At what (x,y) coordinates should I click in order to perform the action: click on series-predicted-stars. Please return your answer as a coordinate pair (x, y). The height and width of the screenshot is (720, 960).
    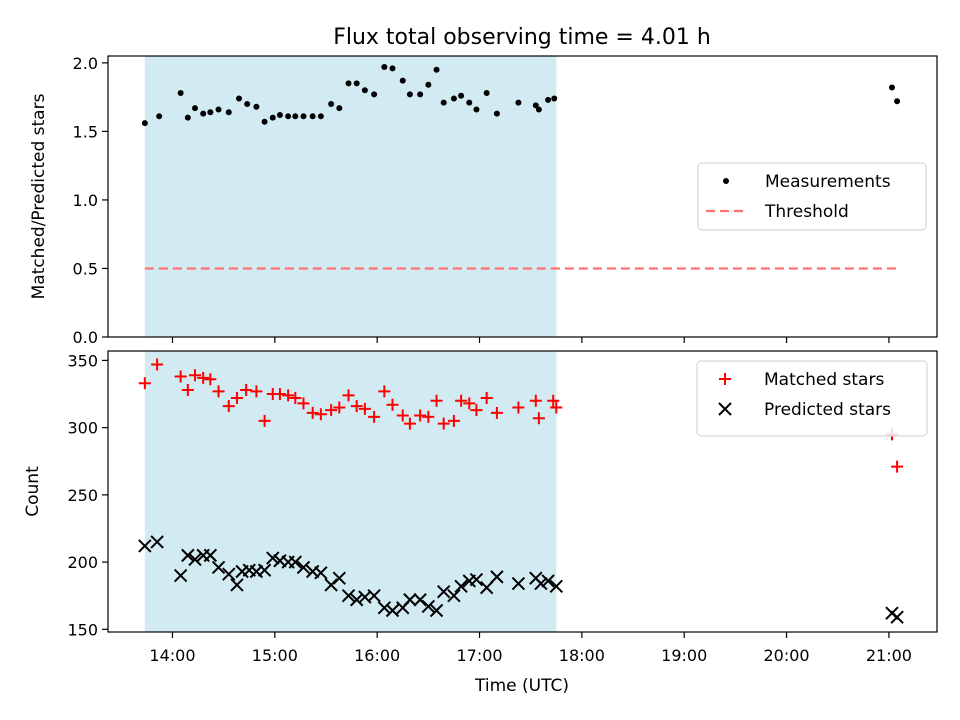
    Looking at the image, I should click on (521, 579).